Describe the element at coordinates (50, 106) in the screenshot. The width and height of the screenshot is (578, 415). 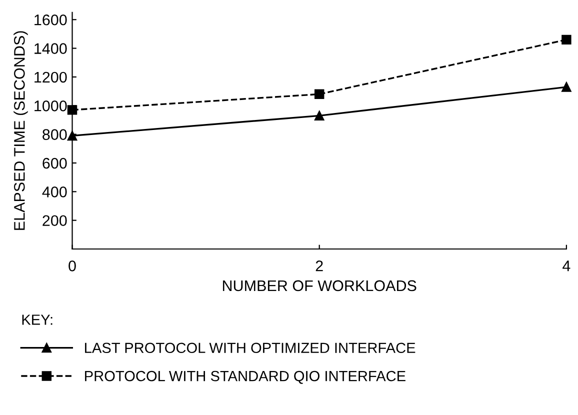
I see `y-tick-label: 1000` at that location.